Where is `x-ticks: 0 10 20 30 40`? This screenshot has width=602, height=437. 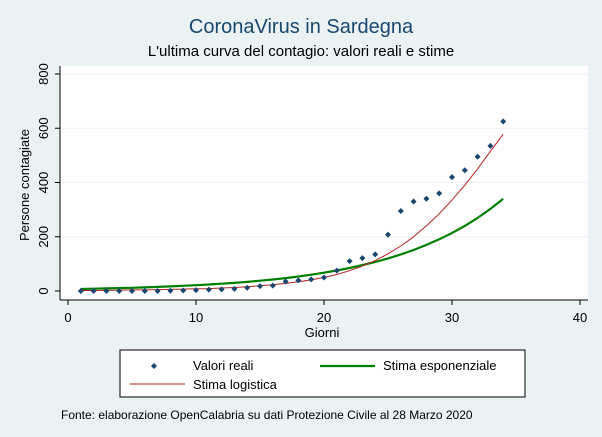
x-ticks: 0 10 20 30 40 is located at coordinates (325, 312).